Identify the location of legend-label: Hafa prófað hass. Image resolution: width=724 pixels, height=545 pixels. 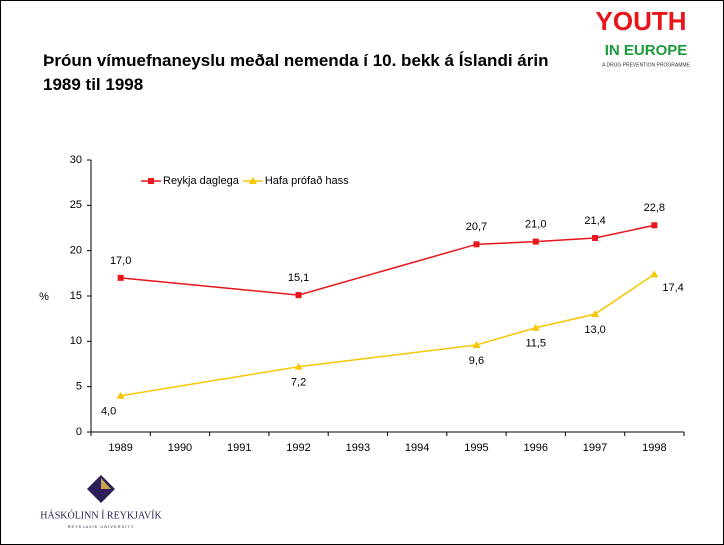
(307, 181).